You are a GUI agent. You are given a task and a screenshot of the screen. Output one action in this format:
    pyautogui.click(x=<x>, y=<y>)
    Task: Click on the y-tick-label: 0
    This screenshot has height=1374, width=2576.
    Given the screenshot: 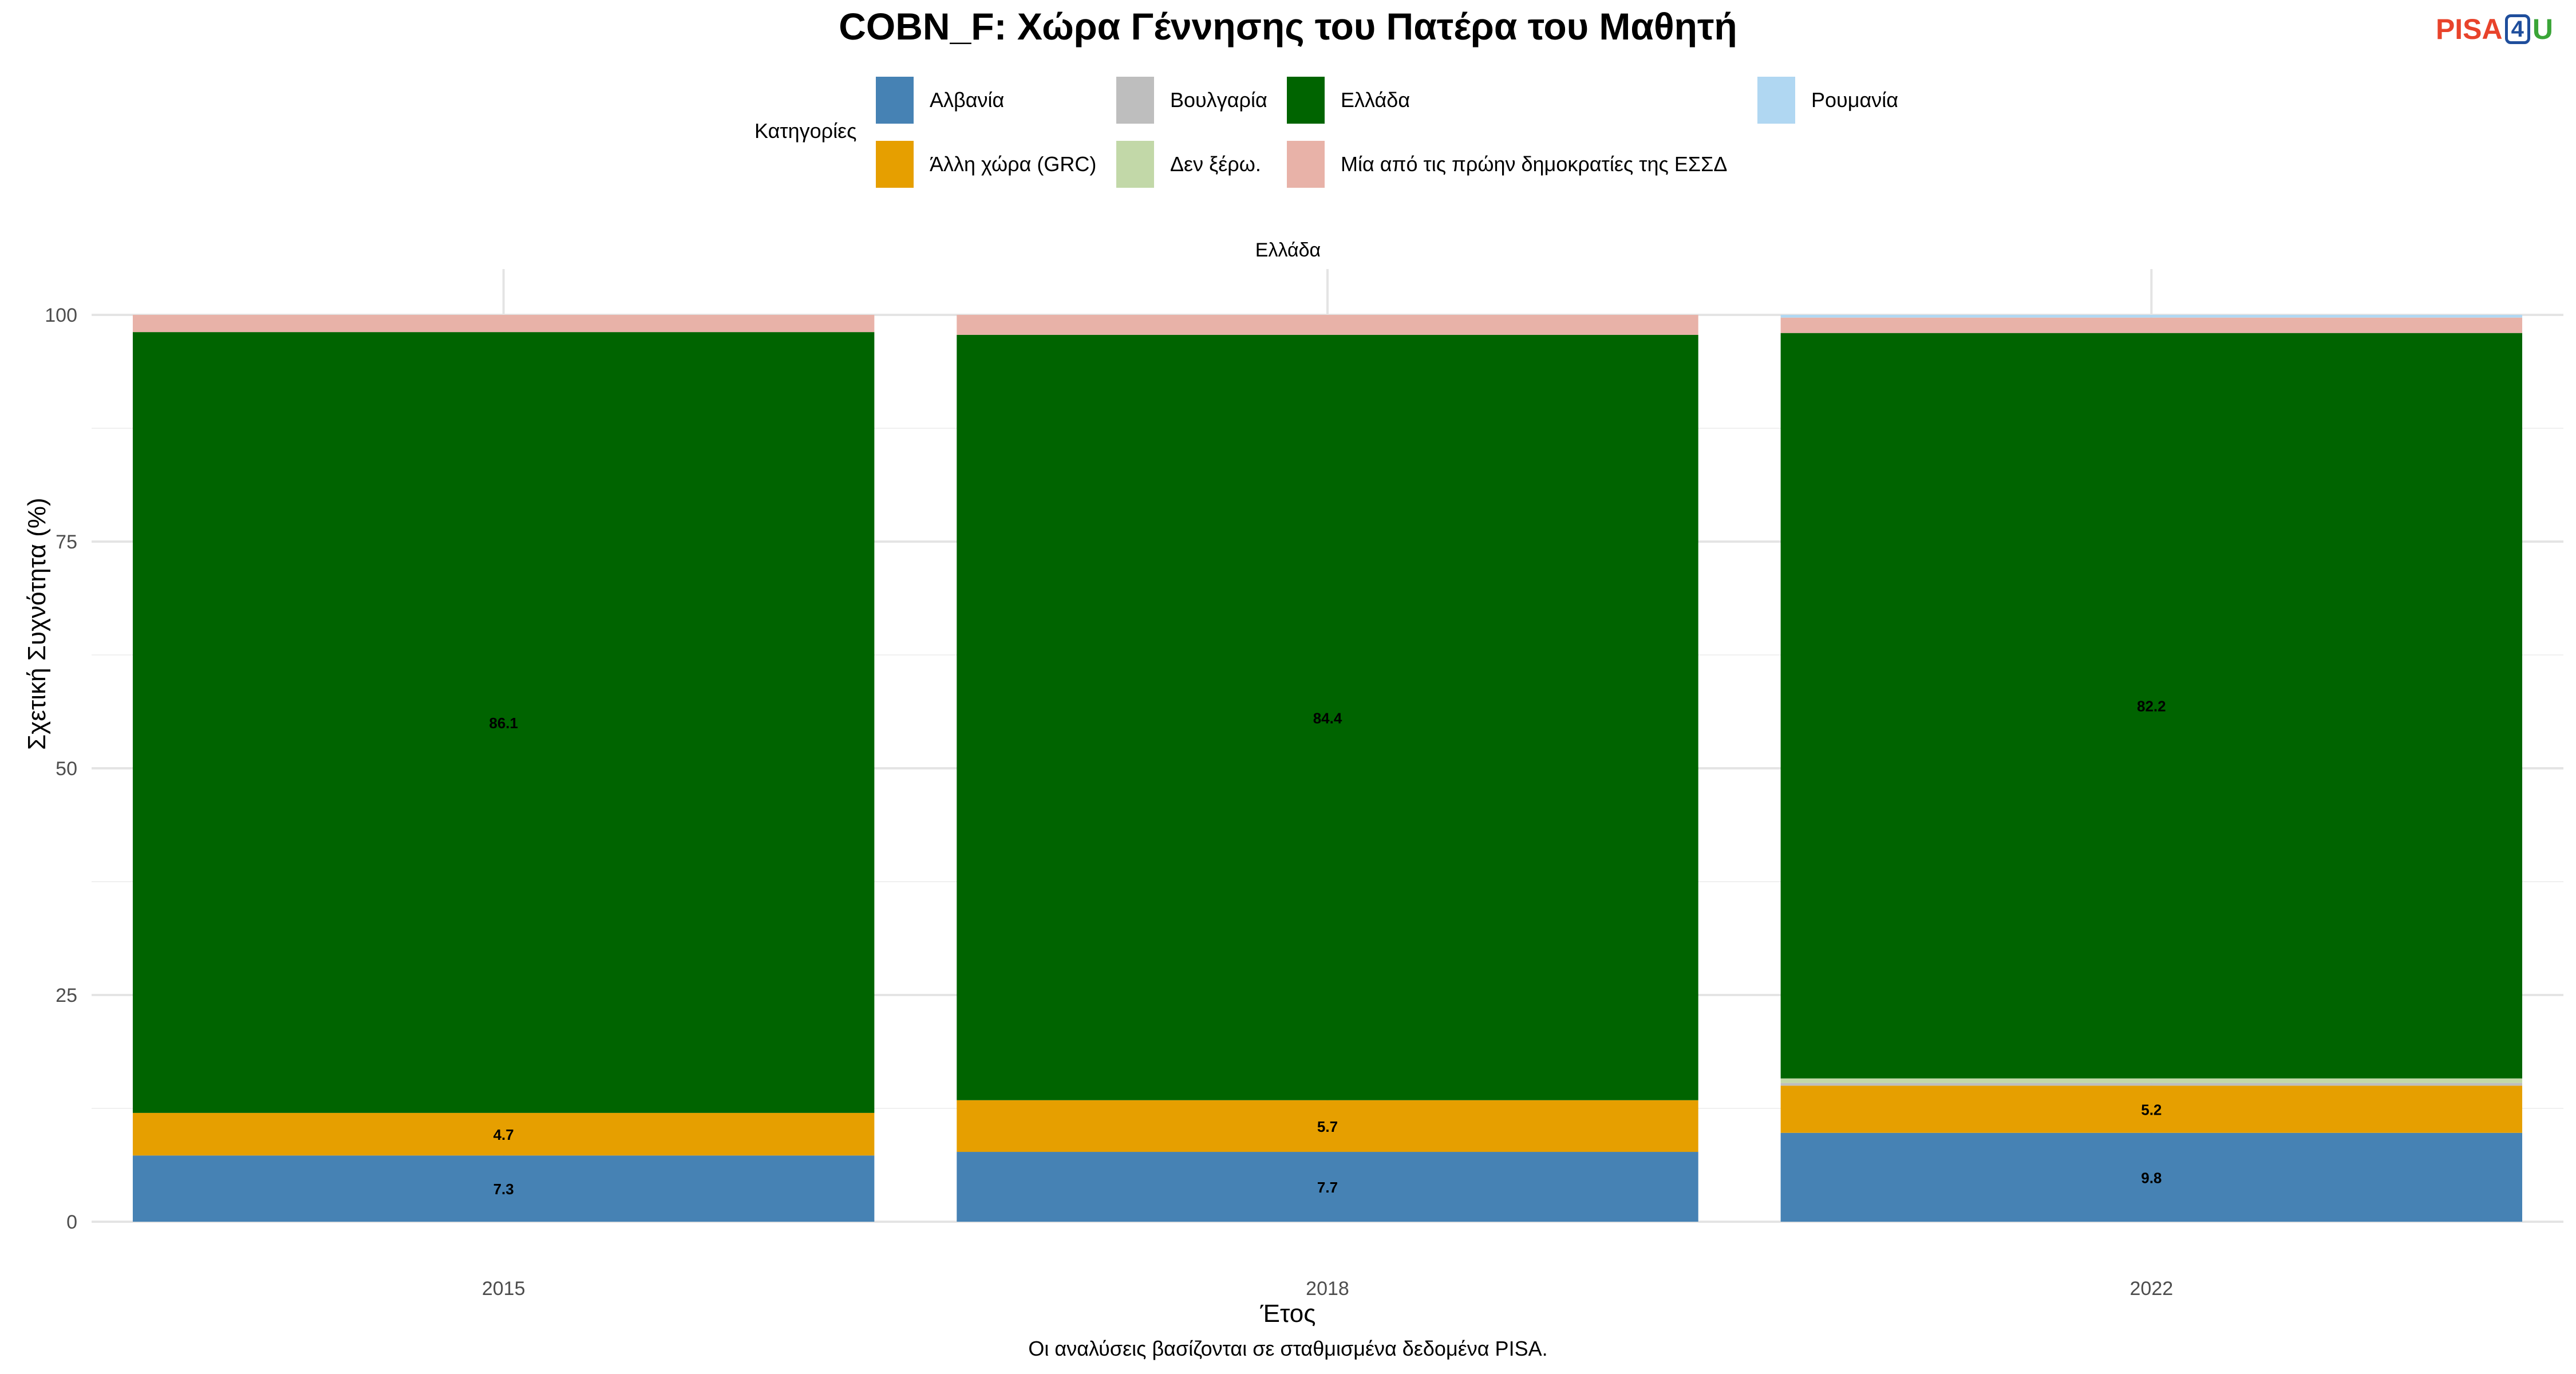 What is the action you would take?
    pyautogui.click(x=71, y=1222)
    